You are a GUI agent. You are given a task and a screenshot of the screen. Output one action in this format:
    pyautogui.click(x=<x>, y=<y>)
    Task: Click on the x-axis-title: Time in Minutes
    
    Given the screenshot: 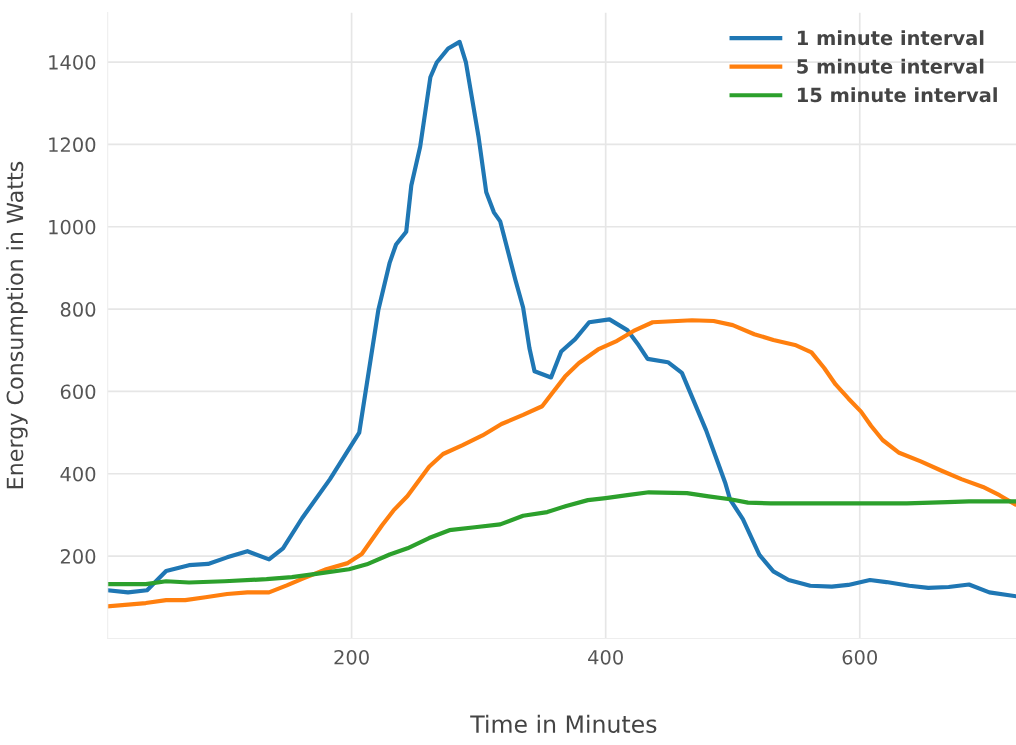 What is the action you would take?
    pyautogui.click(x=563, y=723)
    